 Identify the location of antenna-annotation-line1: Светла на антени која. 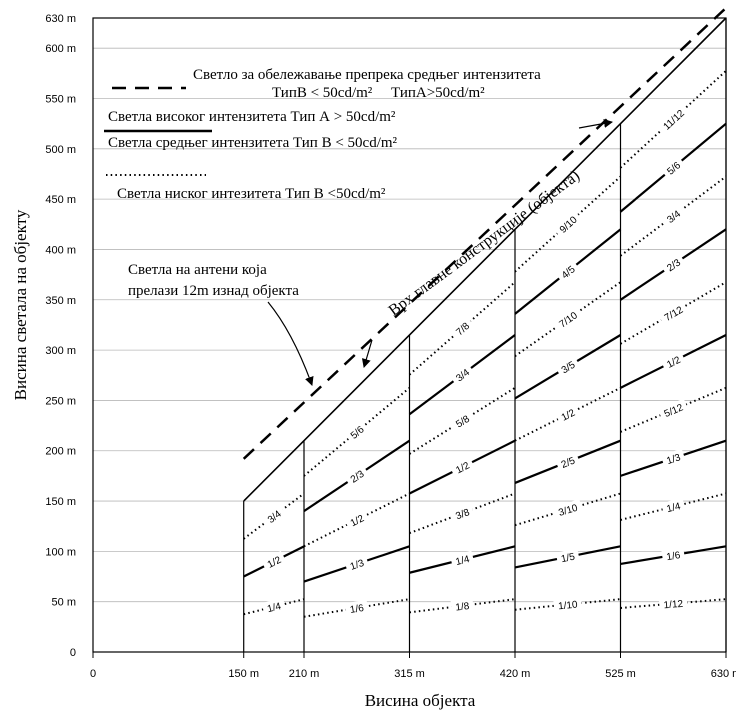
(197, 270).